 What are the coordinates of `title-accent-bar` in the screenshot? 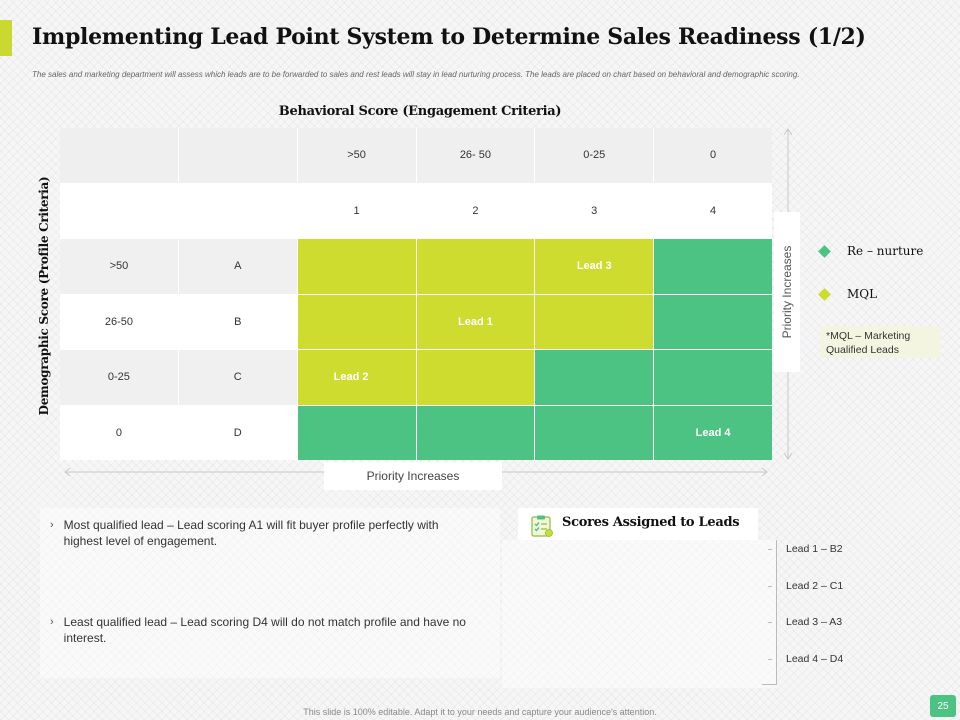 It's located at (6, 38).